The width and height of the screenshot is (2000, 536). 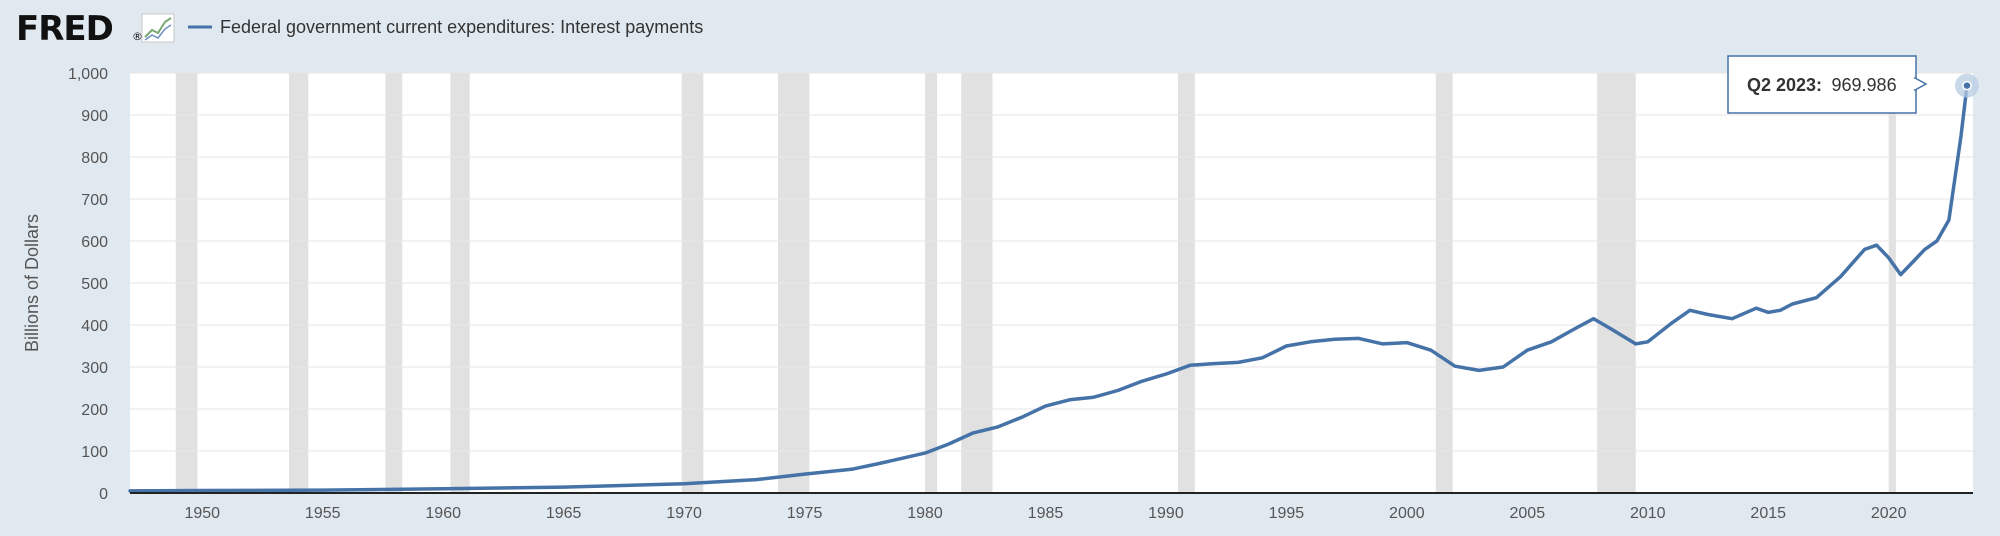 What do you see at coordinates (1407, 513) in the screenshot?
I see `x-tick-label: 2000` at bounding box center [1407, 513].